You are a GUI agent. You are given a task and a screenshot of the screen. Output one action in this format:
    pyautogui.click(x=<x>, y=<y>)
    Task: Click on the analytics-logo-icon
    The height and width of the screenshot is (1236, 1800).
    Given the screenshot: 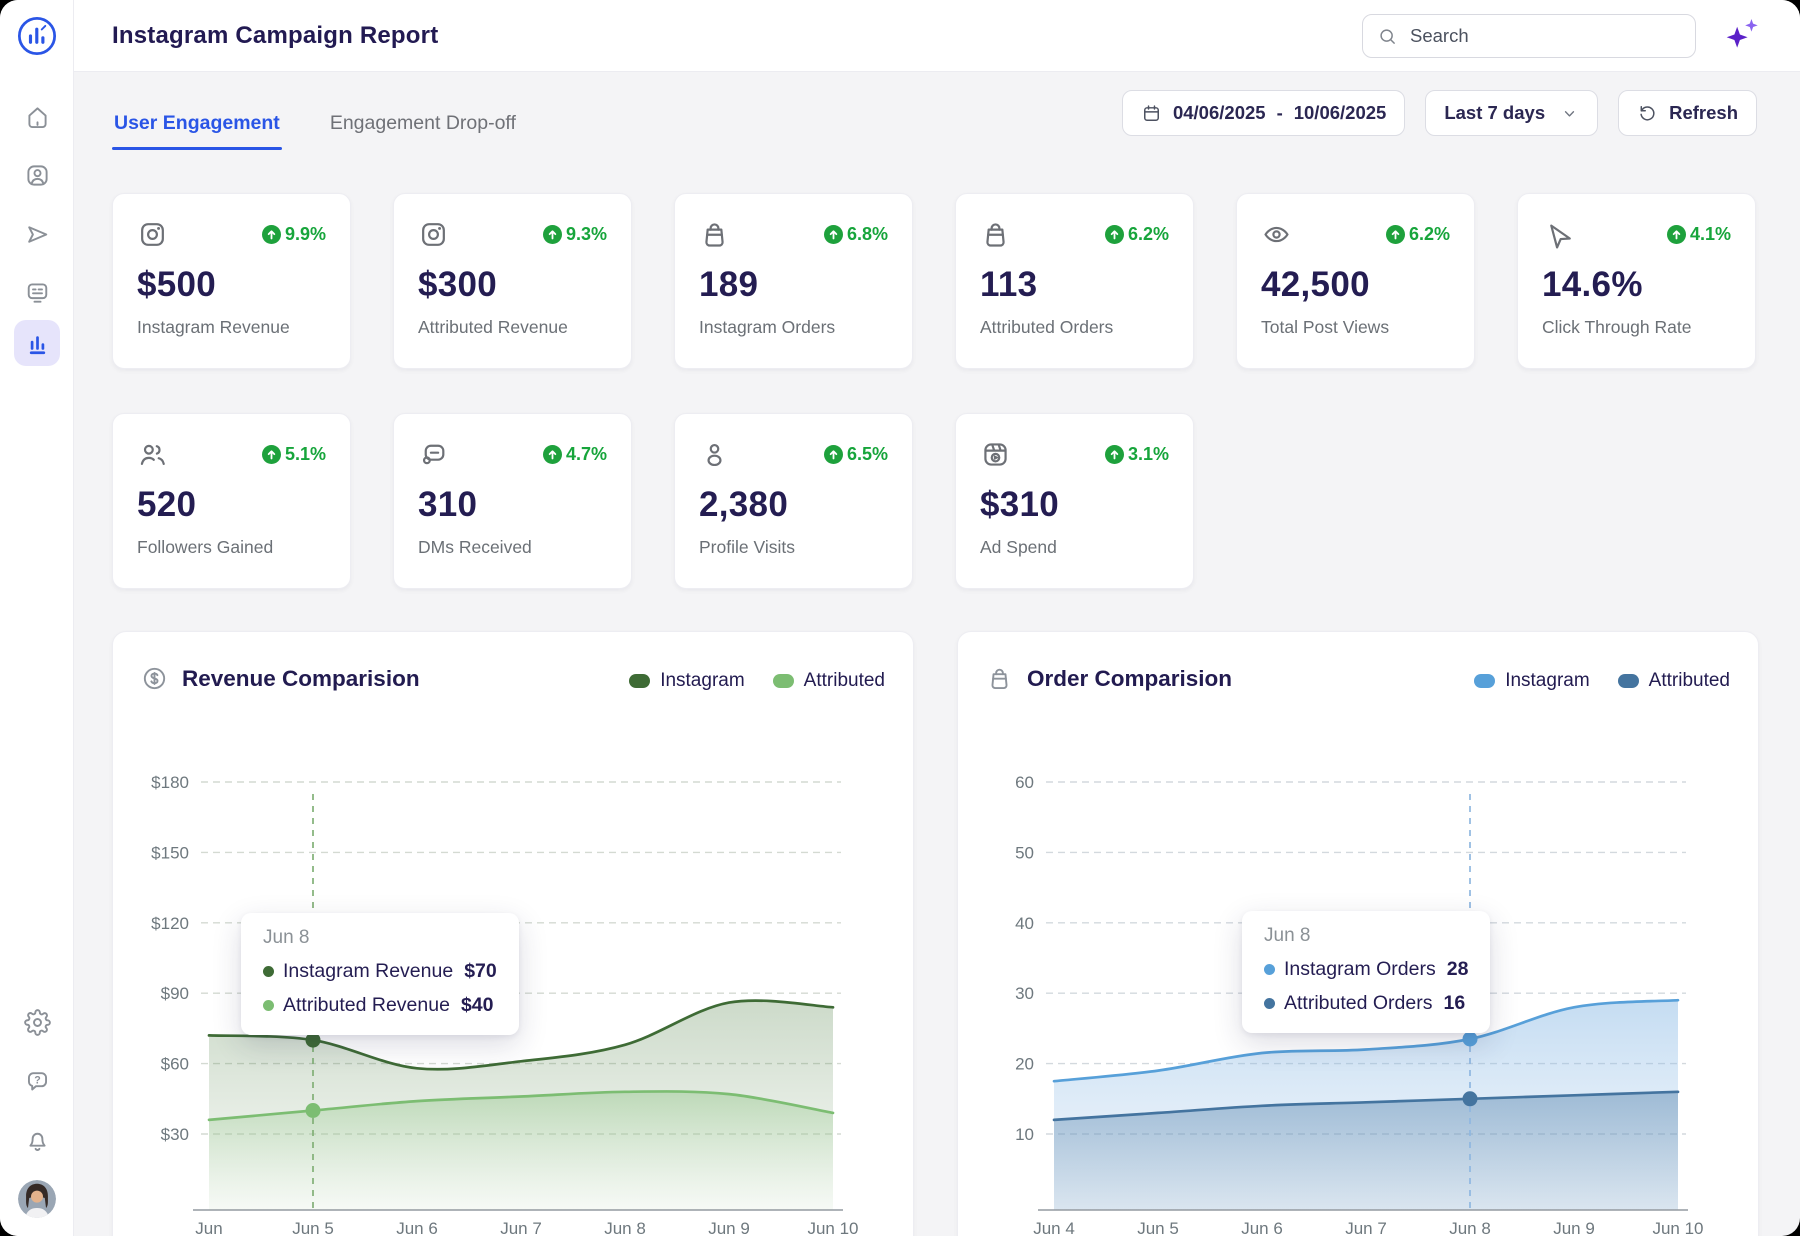 What is the action you would take?
    pyautogui.click(x=37, y=36)
    